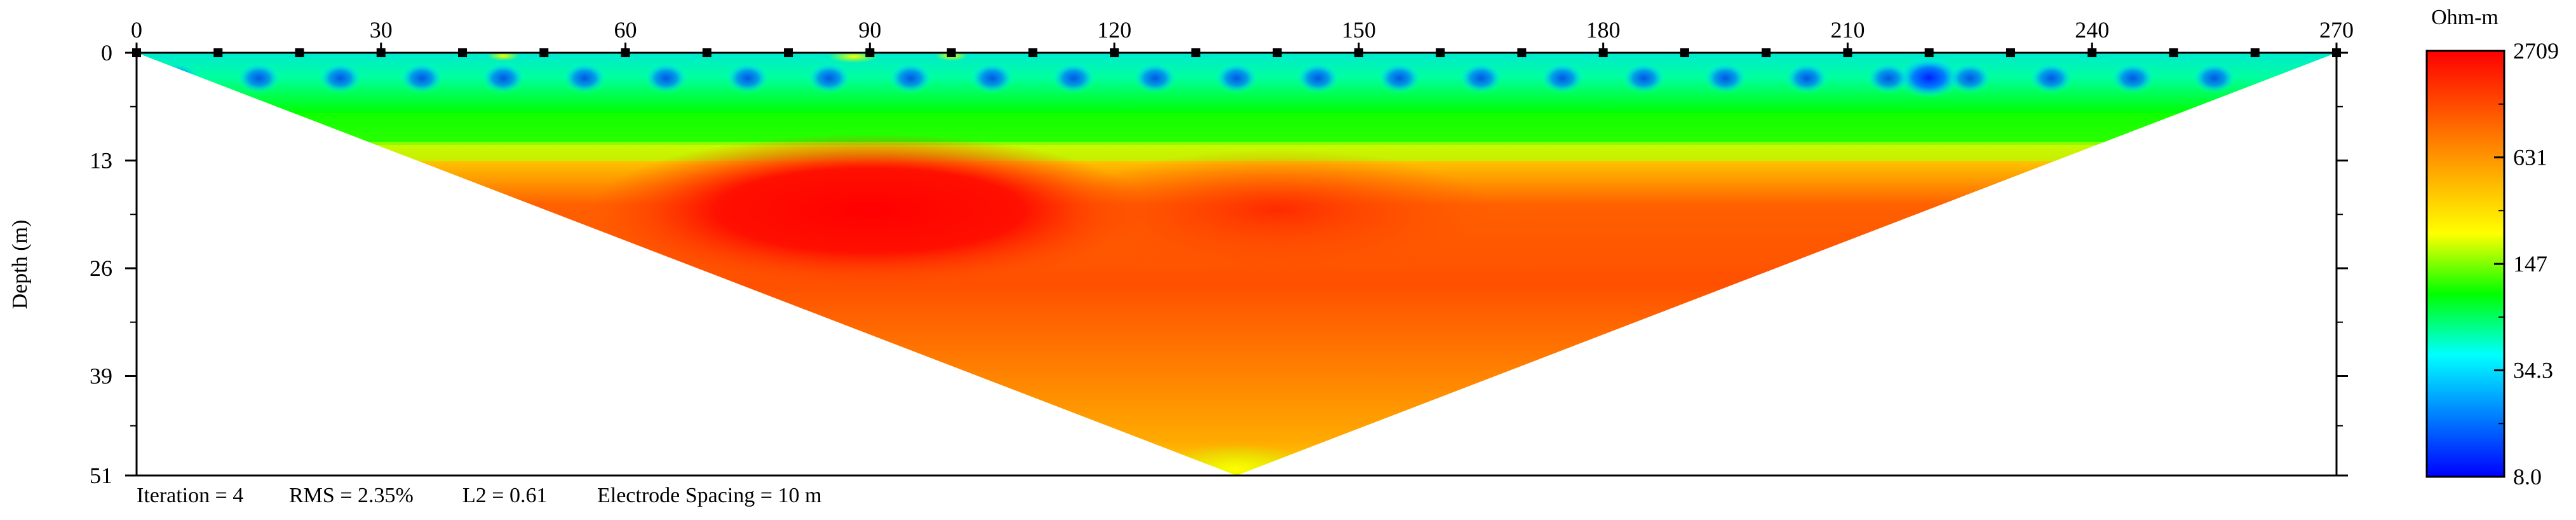  I want to click on x-tick-label: 150, so click(1359, 30).